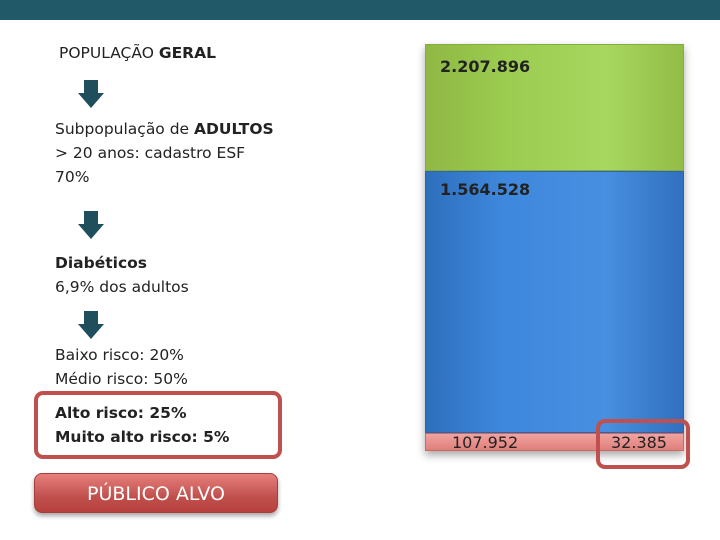  Describe the element at coordinates (125, 129) in the screenshot. I see `step-adultos-prefix: Subpopulação de` at that location.